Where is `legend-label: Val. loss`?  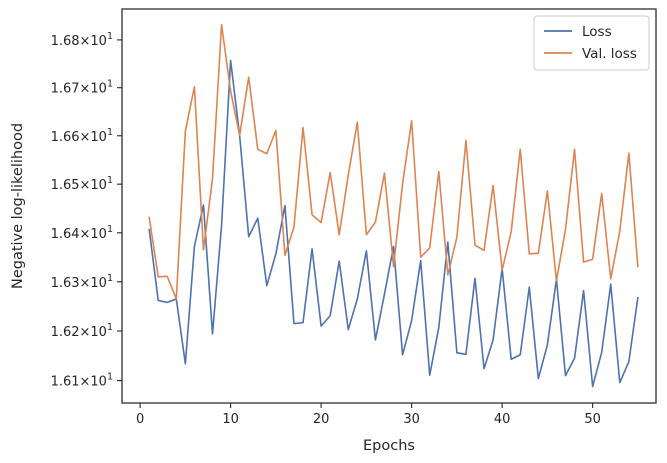 legend-label: Val. loss is located at coordinates (609, 54).